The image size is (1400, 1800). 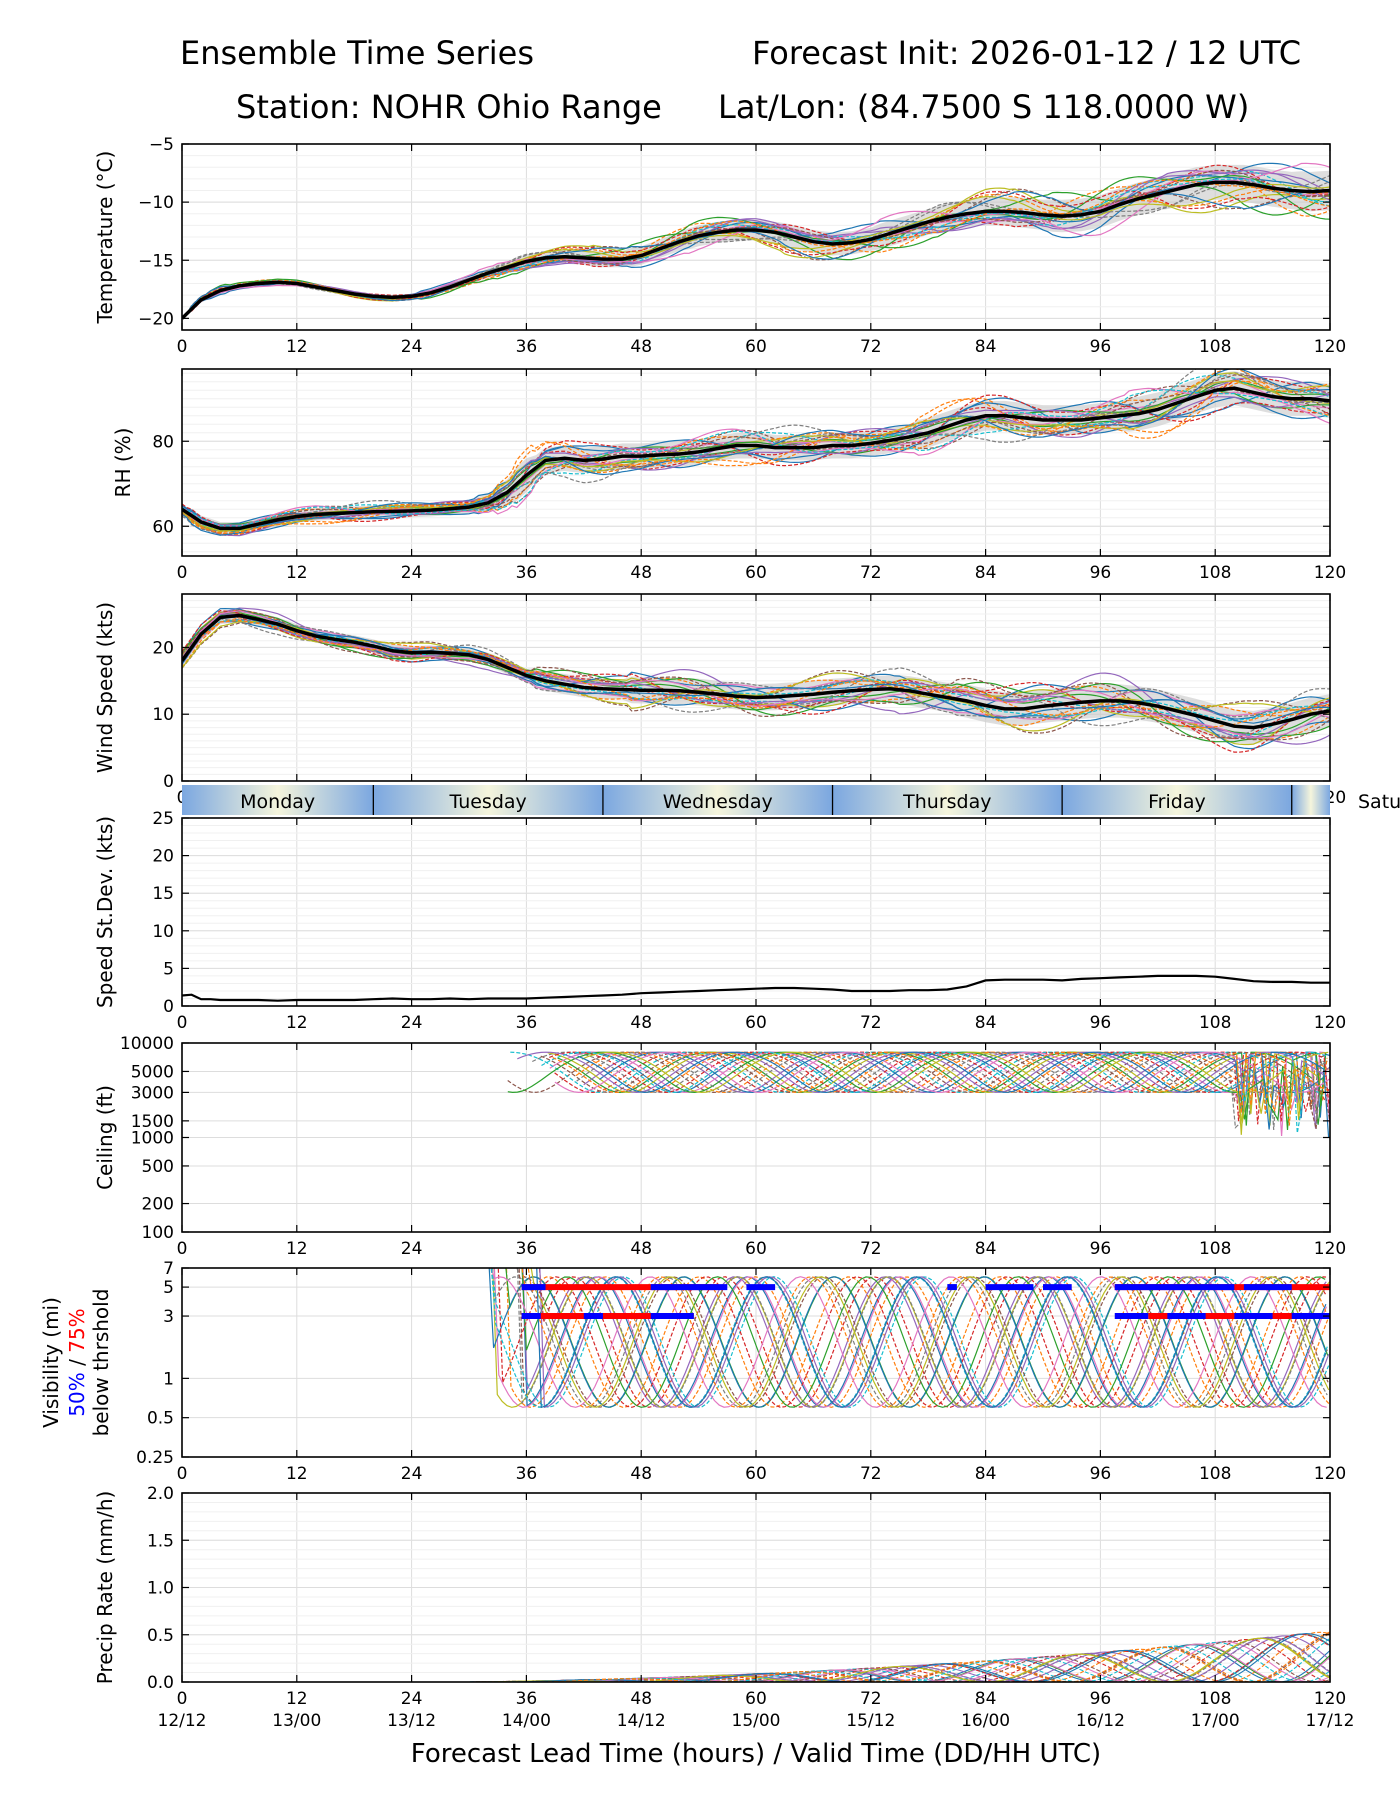 What do you see at coordinates (101, 1363) in the screenshot?
I see `y-axis-label-2: below thrshold` at bounding box center [101, 1363].